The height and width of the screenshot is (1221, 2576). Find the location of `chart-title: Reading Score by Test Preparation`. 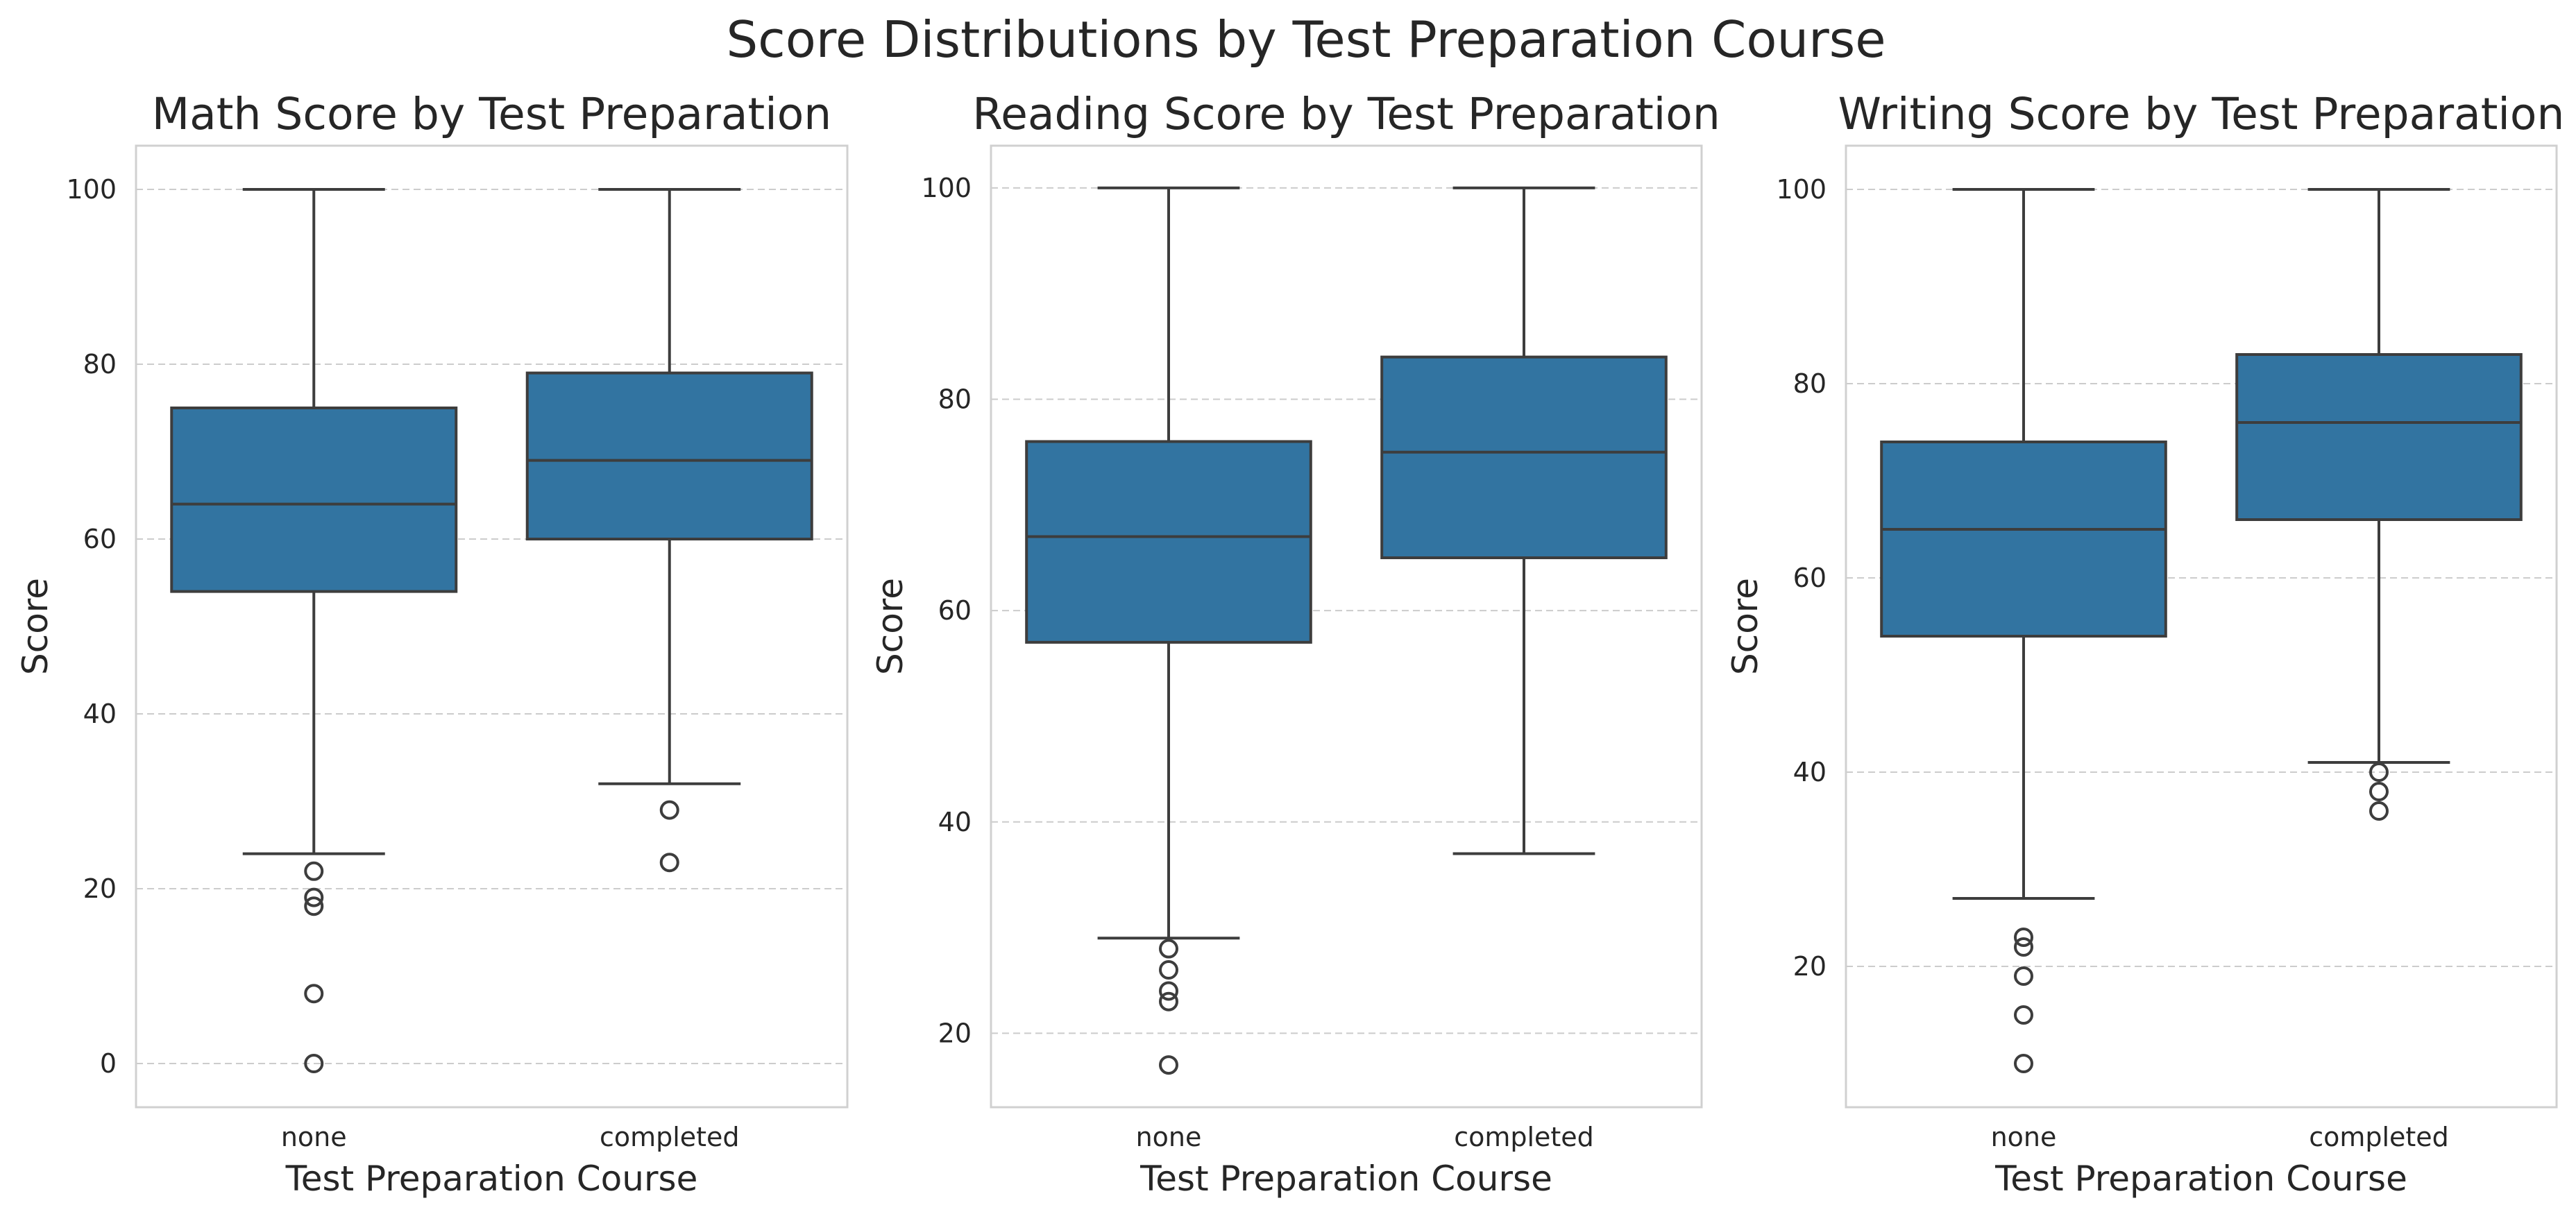

chart-title: Reading Score by Test Preparation is located at coordinates (1346, 114).